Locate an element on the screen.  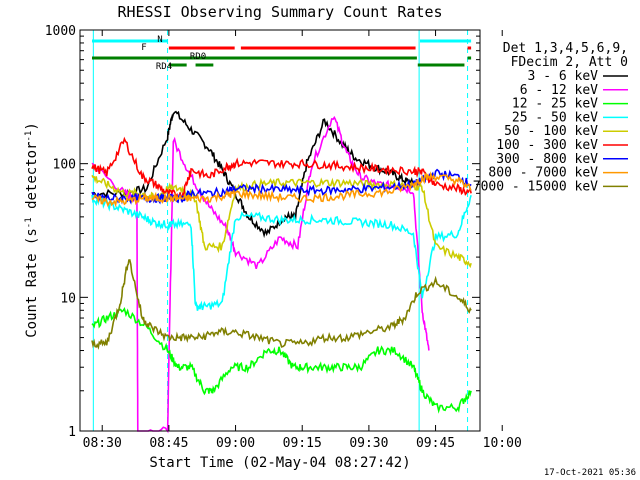
x-tick-label-3: 09:15 is located at coordinates (302, 443).